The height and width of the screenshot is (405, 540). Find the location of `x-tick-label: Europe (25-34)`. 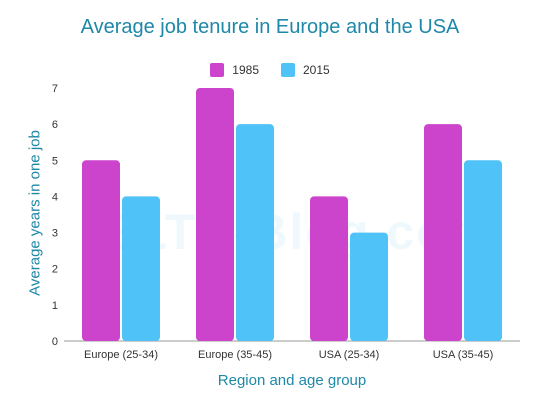

x-tick-label: Europe (25-34) is located at coordinates (121, 355).